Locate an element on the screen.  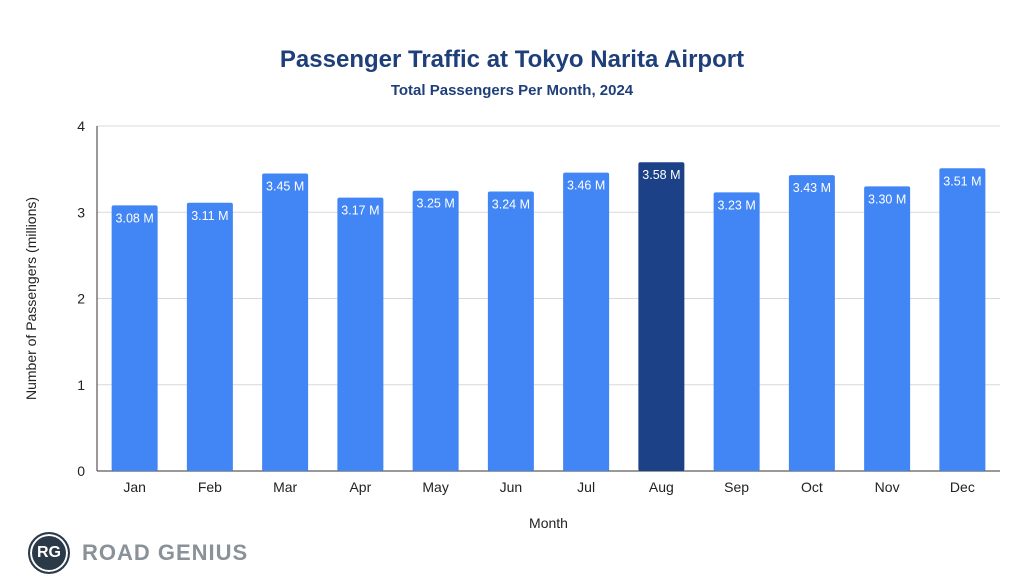
logo-text: ROAD GENIUS is located at coordinates (165, 552).